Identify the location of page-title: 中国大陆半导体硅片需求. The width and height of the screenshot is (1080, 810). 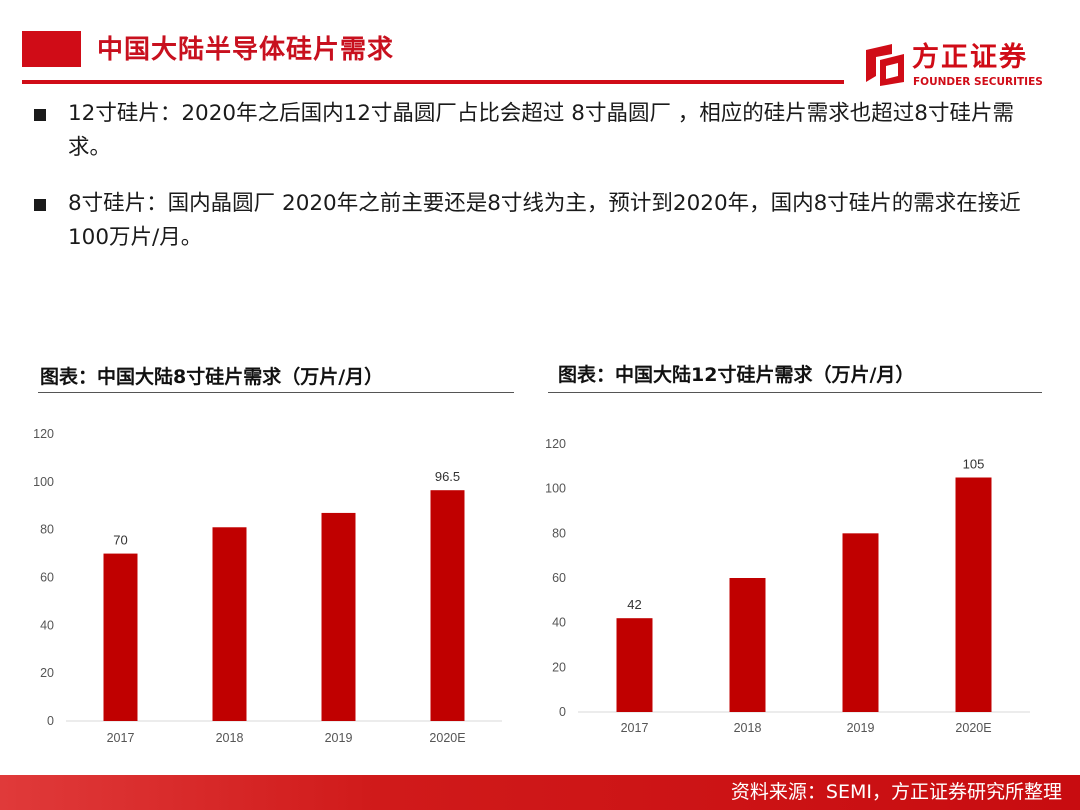
(246, 50).